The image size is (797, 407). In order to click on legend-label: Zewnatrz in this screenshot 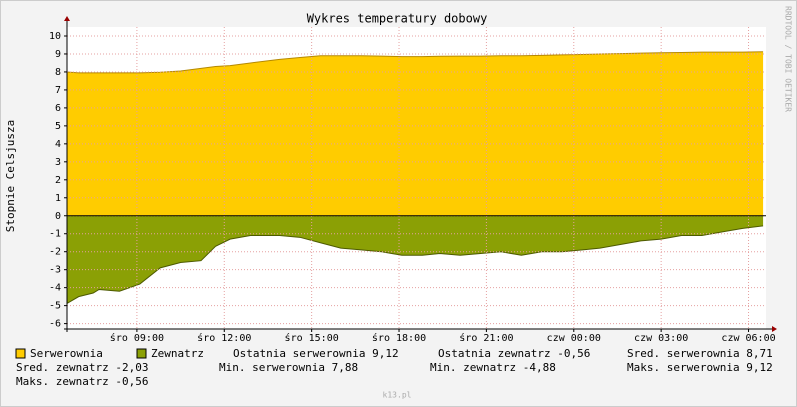, I will do `click(177, 353)`.